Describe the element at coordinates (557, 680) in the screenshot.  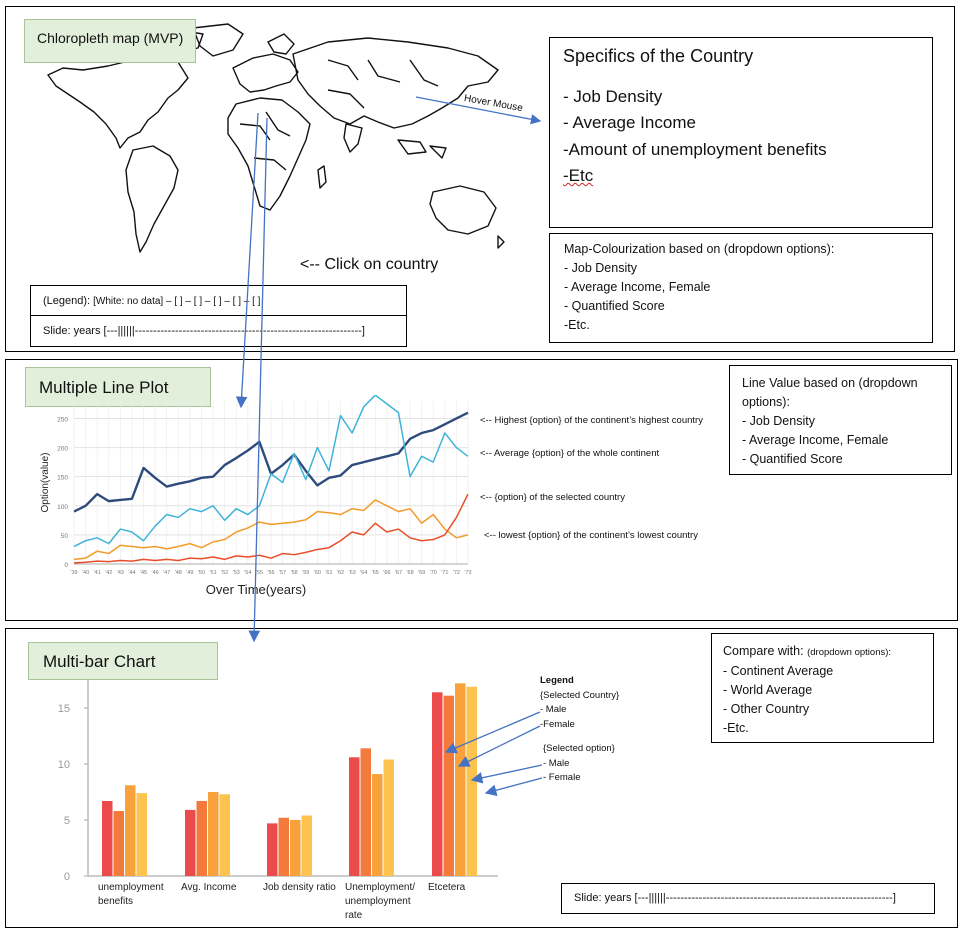
I see `bar-legend-title: Legend` at that location.